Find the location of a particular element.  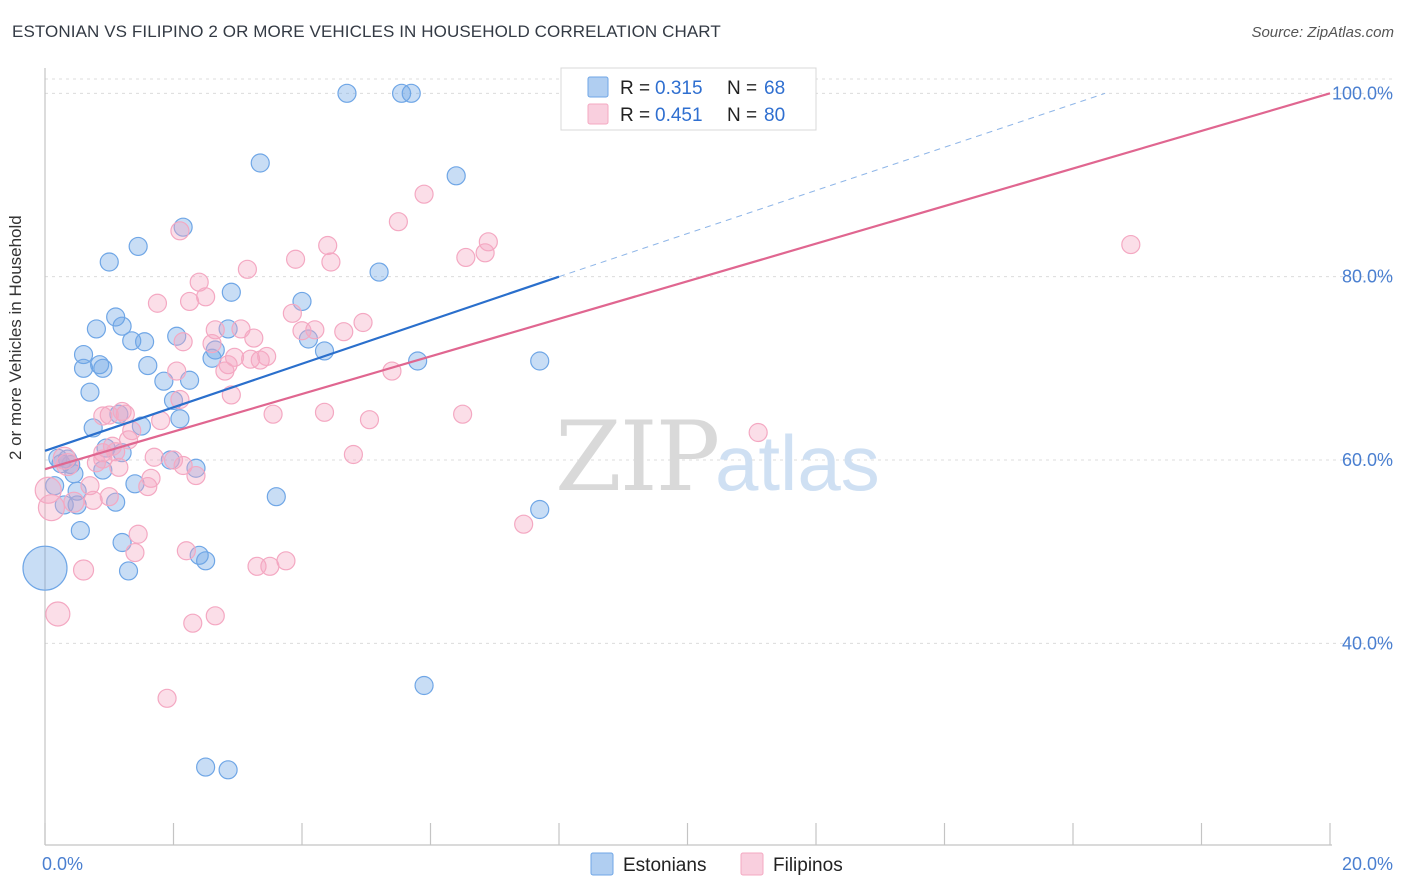

estonian-trend-line is located at coordinates (302, 363).